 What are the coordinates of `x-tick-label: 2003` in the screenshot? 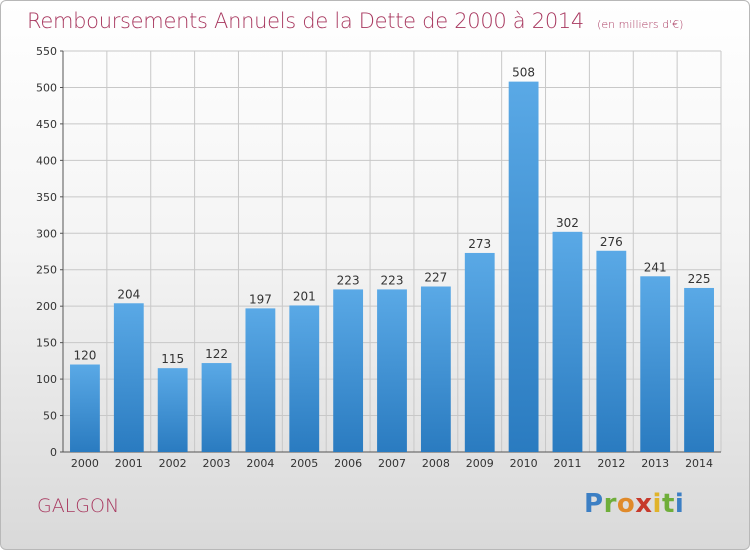 It's located at (217, 463).